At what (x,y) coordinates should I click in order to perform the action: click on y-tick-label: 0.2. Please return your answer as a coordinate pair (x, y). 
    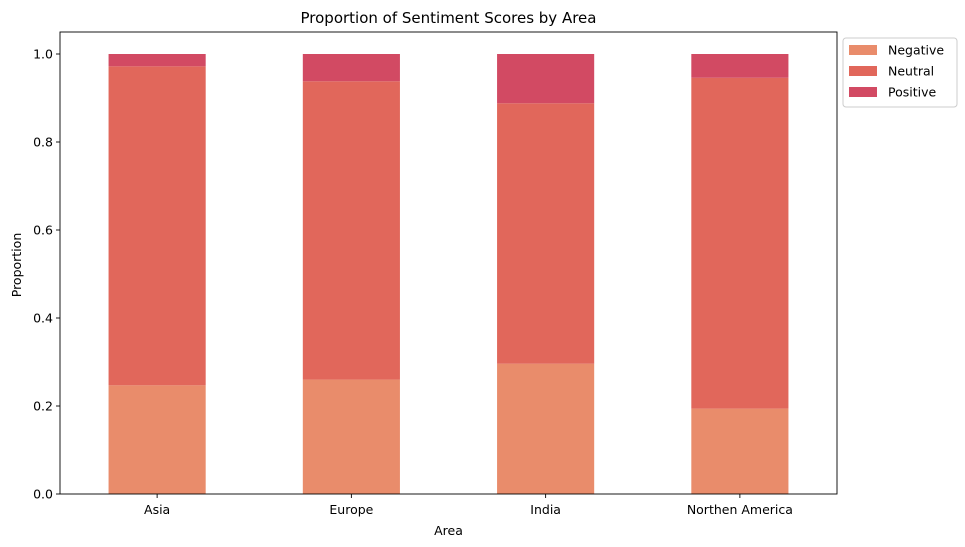
    Looking at the image, I should click on (43, 406).